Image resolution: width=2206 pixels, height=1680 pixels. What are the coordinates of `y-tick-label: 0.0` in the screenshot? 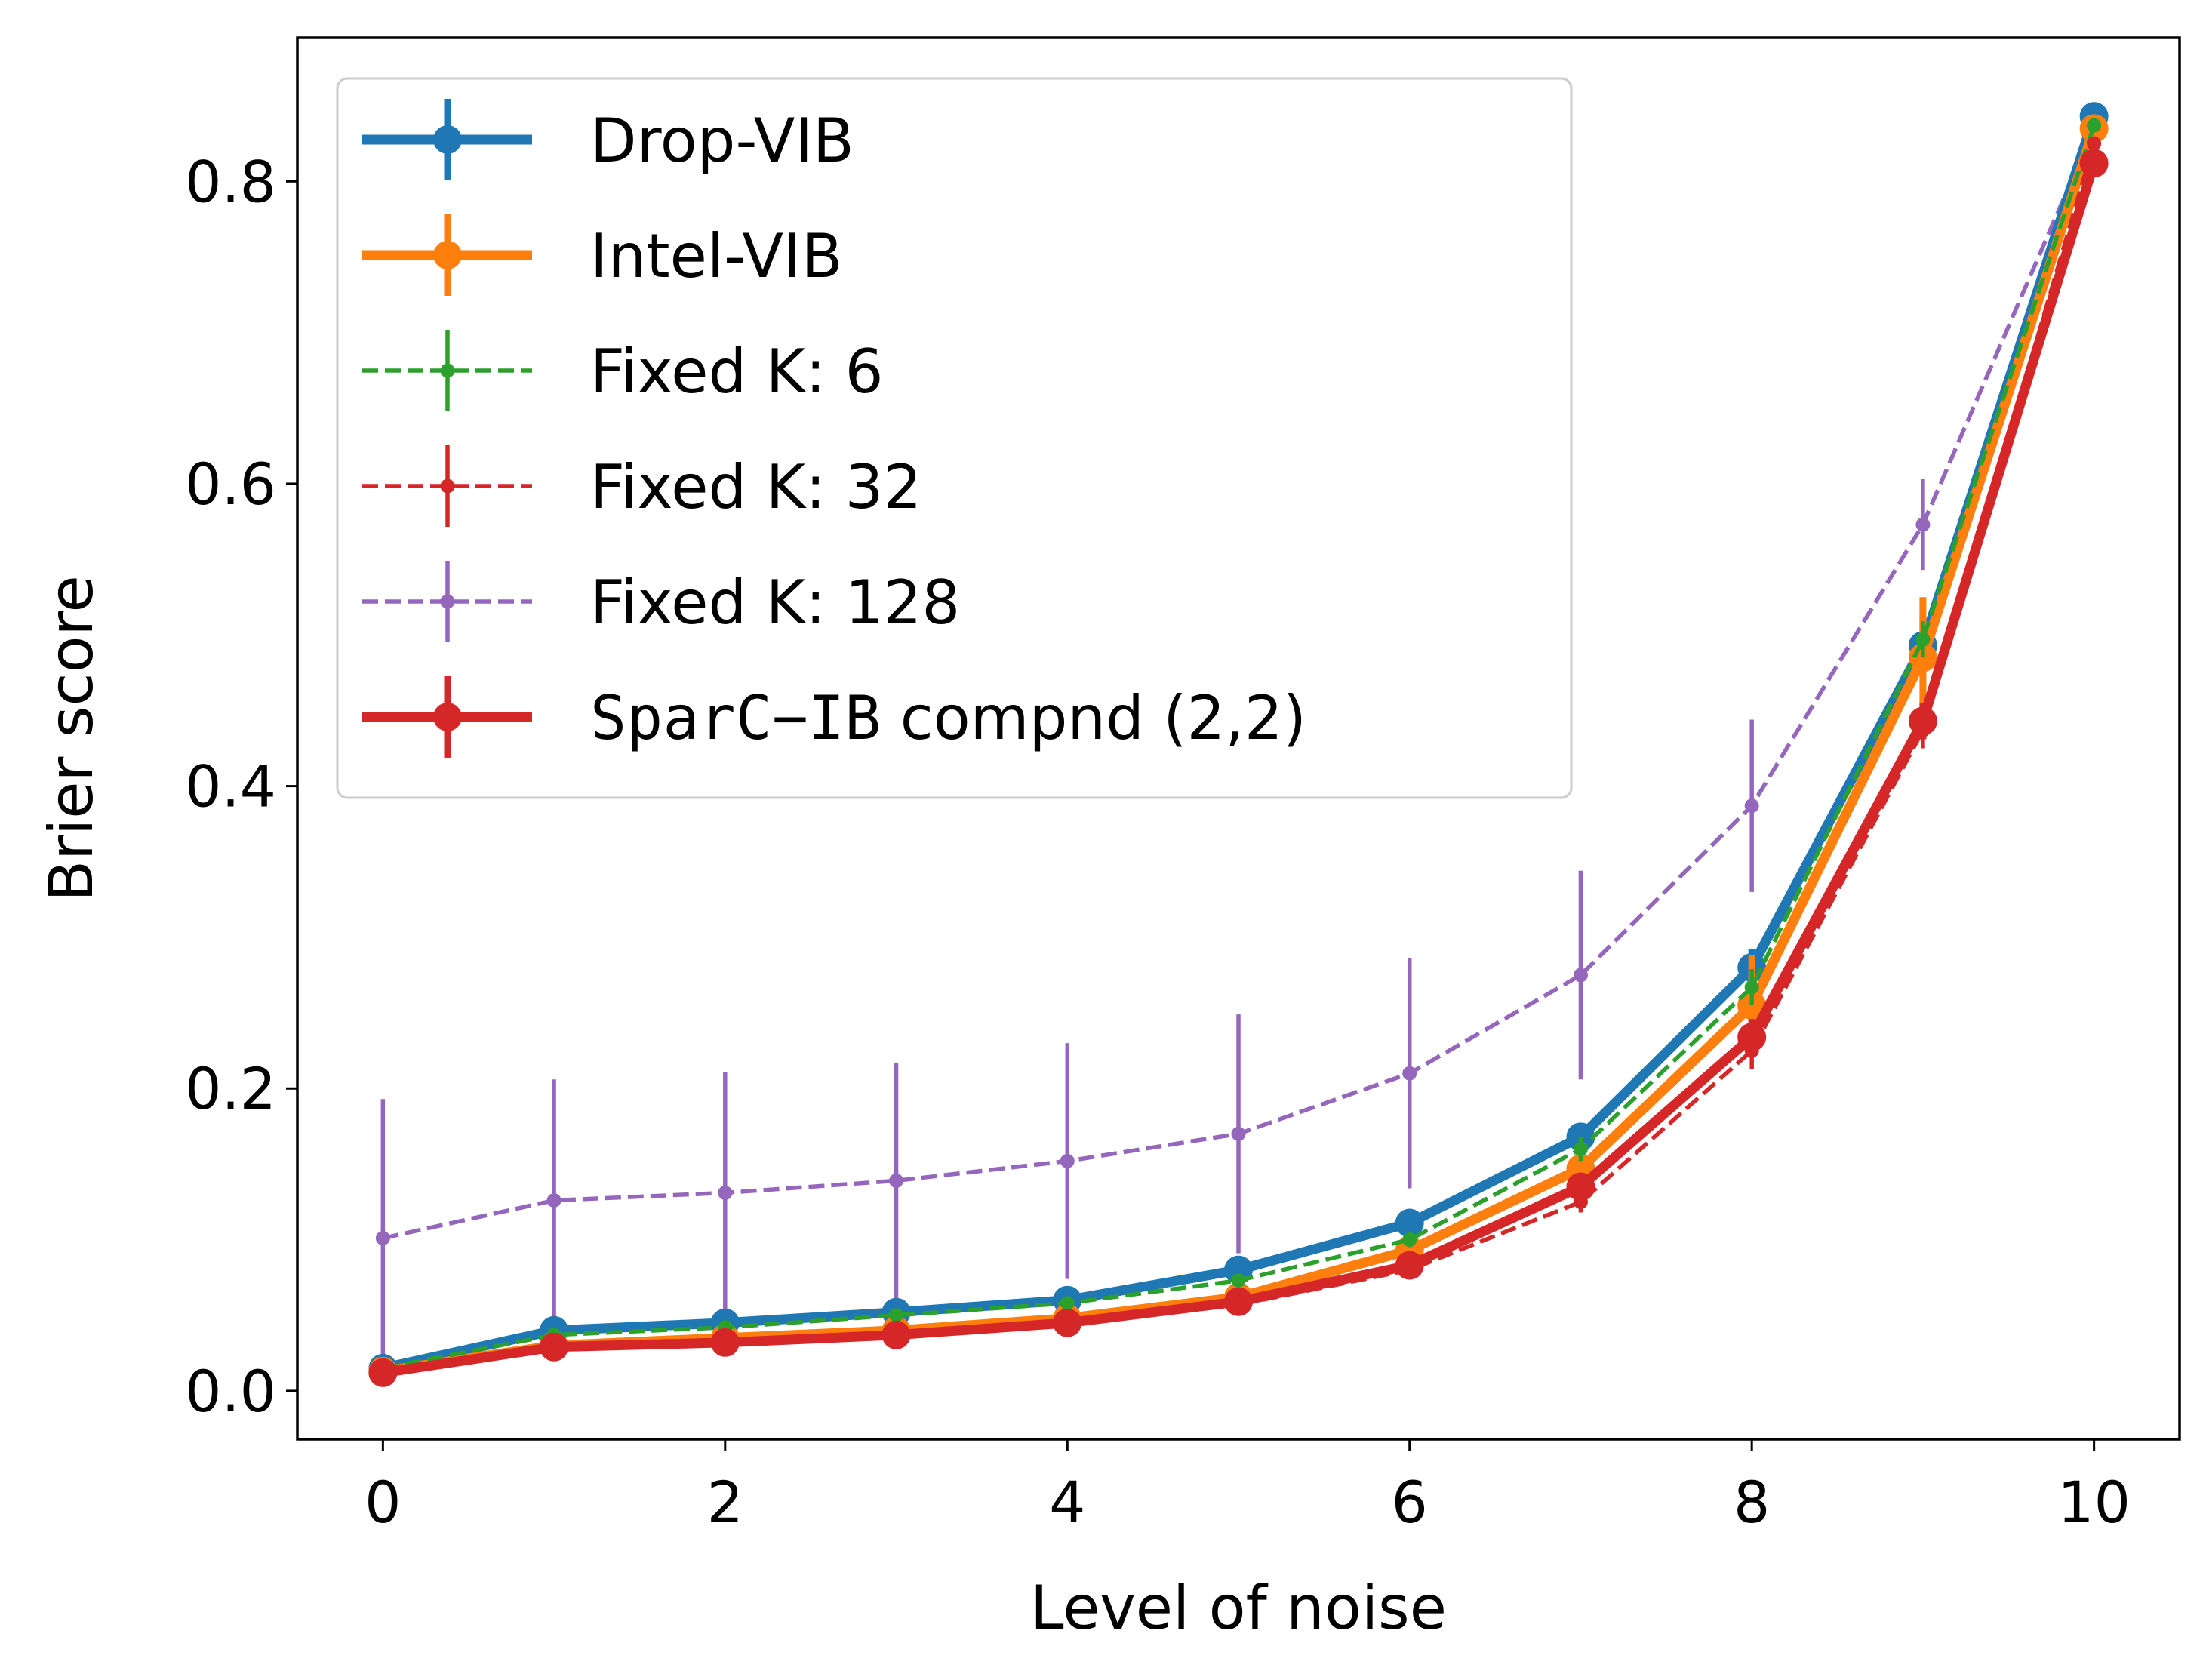 It's located at (230, 1391).